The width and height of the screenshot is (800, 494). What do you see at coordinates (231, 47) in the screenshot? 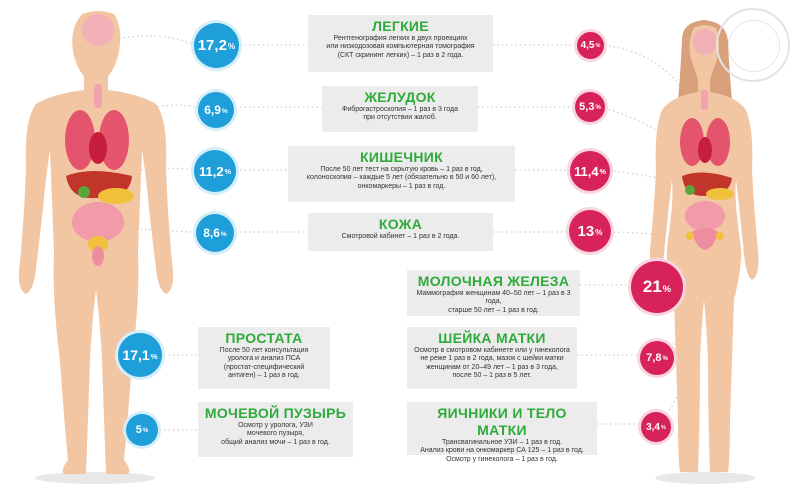
I see `male-lungs-unit: %` at bounding box center [231, 47].